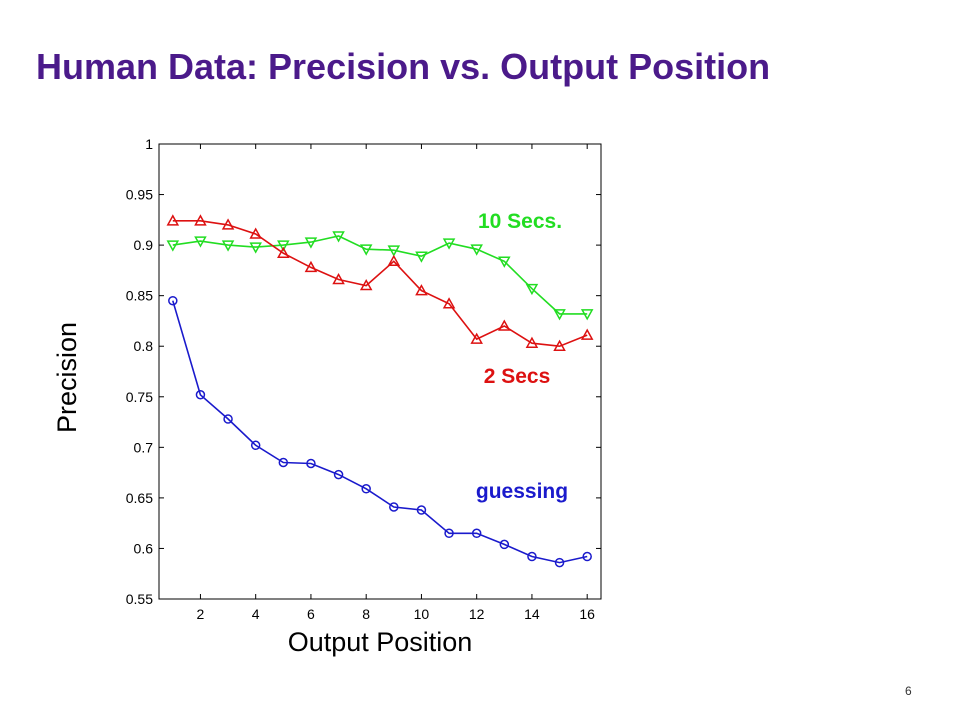 This screenshot has width=960, height=720. Describe the element at coordinates (587, 614) in the screenshot. I see `x-tick-label: 16` at that location.